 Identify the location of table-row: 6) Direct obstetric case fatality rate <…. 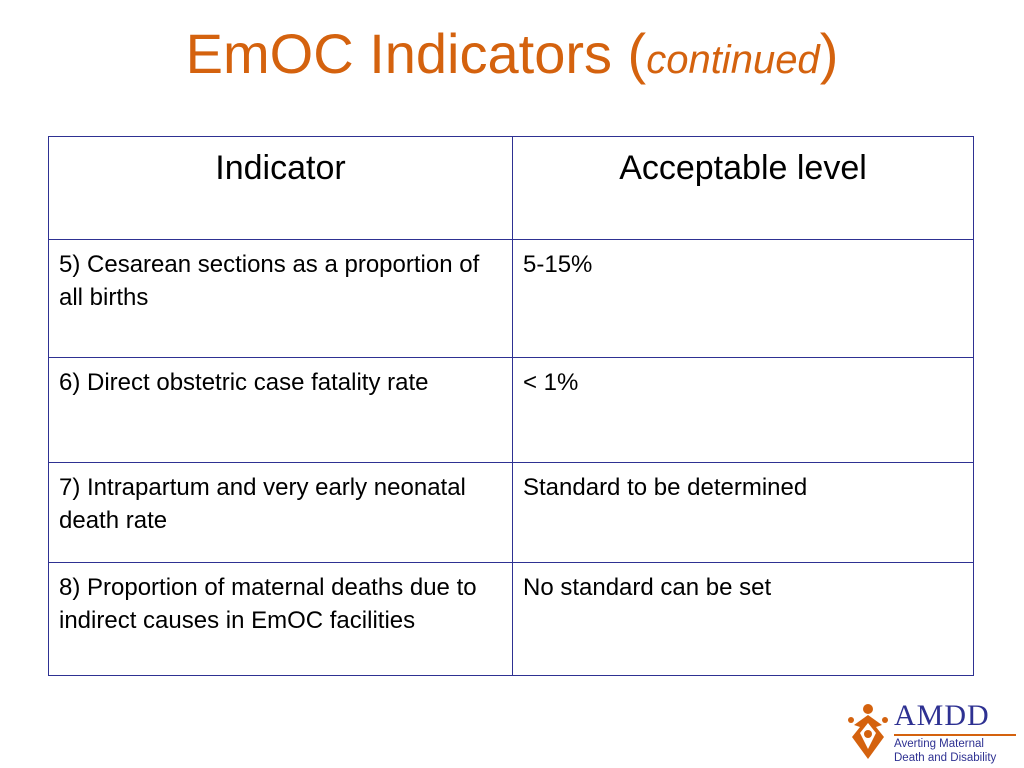
(511, 410).